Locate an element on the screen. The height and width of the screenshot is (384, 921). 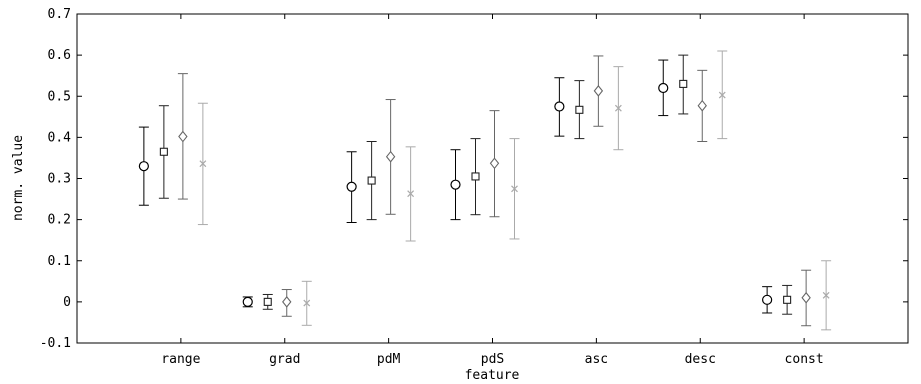
x-tick-label: desc is located at coordinates (700, 359).